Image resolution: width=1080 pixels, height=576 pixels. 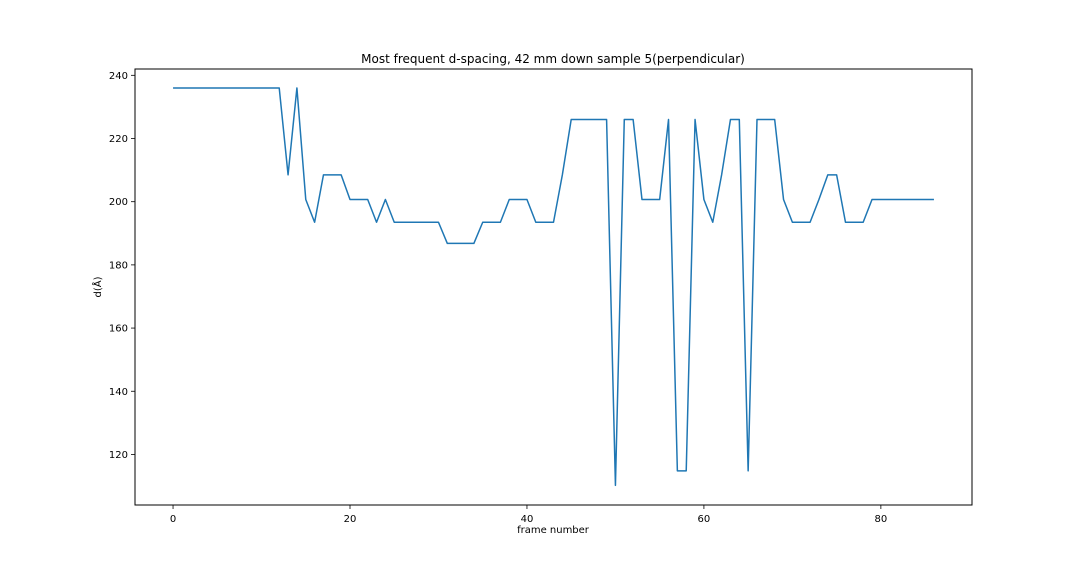 What do you see at coordinates (97, 286) in the screenshot?
I see `y-axis-label: d(Å)` at bounding box center [97, 286].